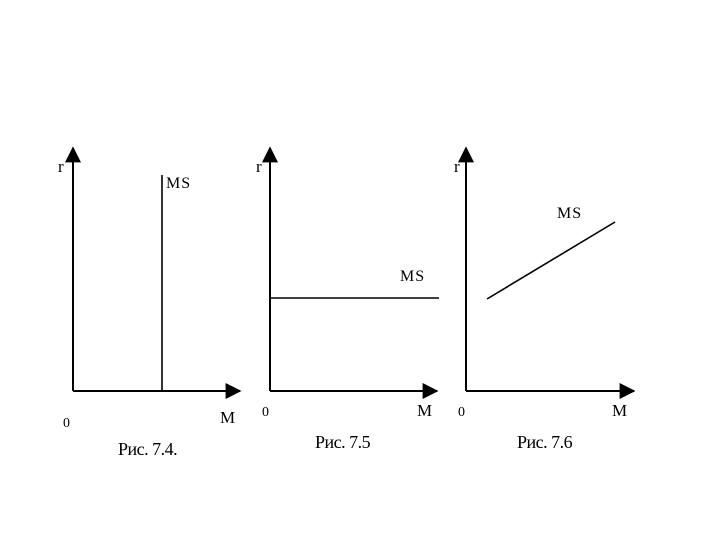 The width and height of the screenshot is (720, 540). Describe the element at coordinates (150, 302) in the screenshot. I see `panel-fig-7-4: r MS 0 M Рис. 7.4.` at that location.